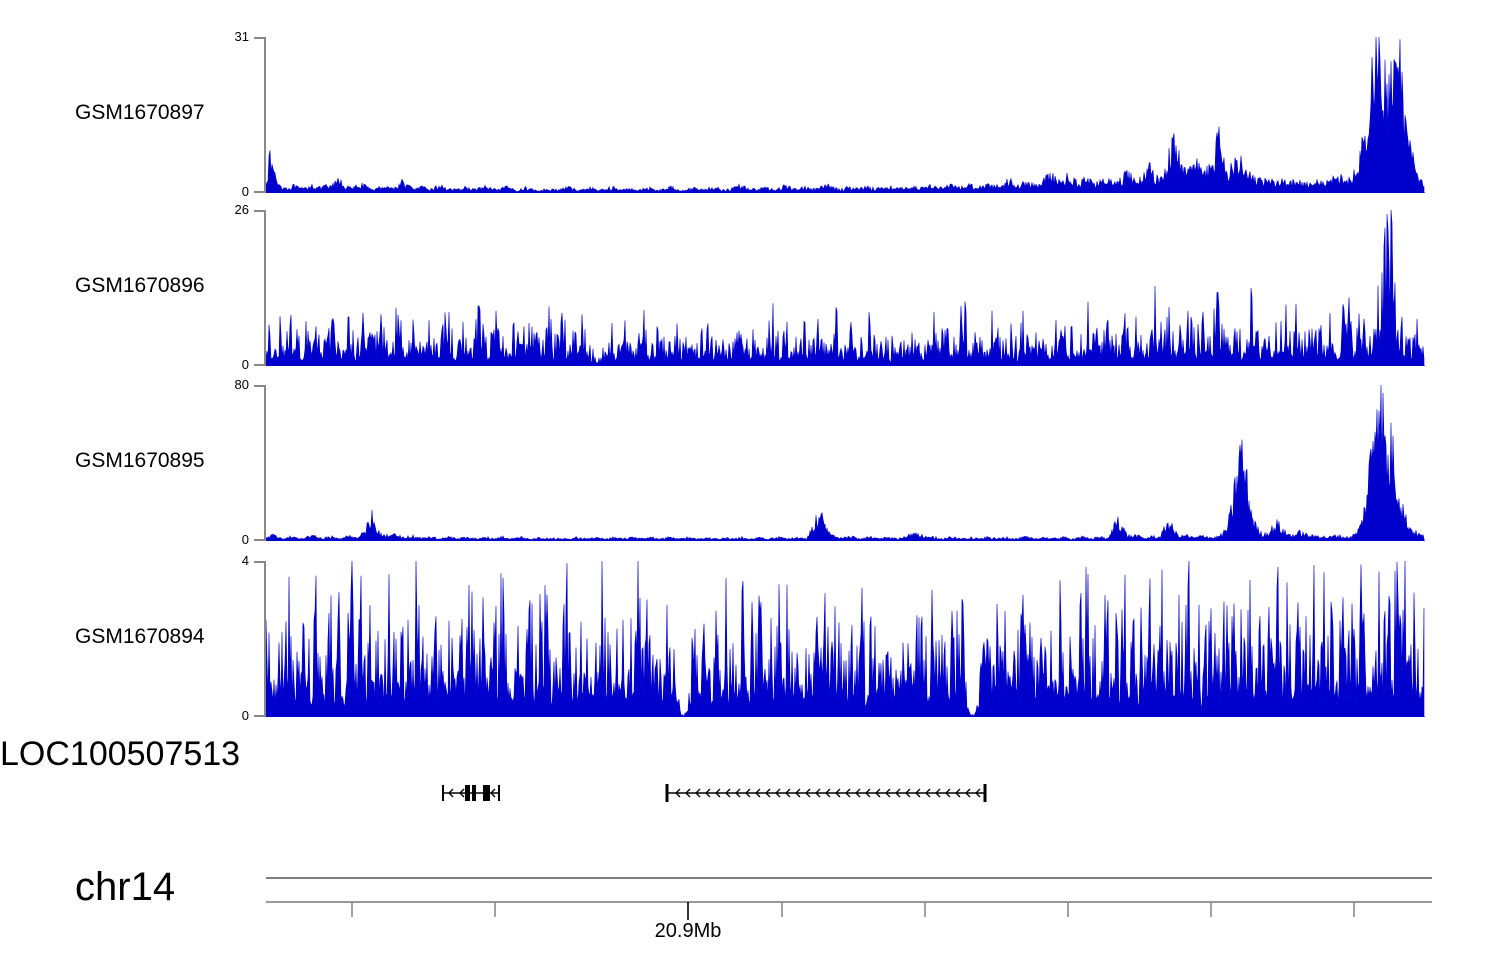  Describe the element at coordinates (140, 285) in the screenshot. I see `track-label-gsm1670896: GSM1670896` at that location.